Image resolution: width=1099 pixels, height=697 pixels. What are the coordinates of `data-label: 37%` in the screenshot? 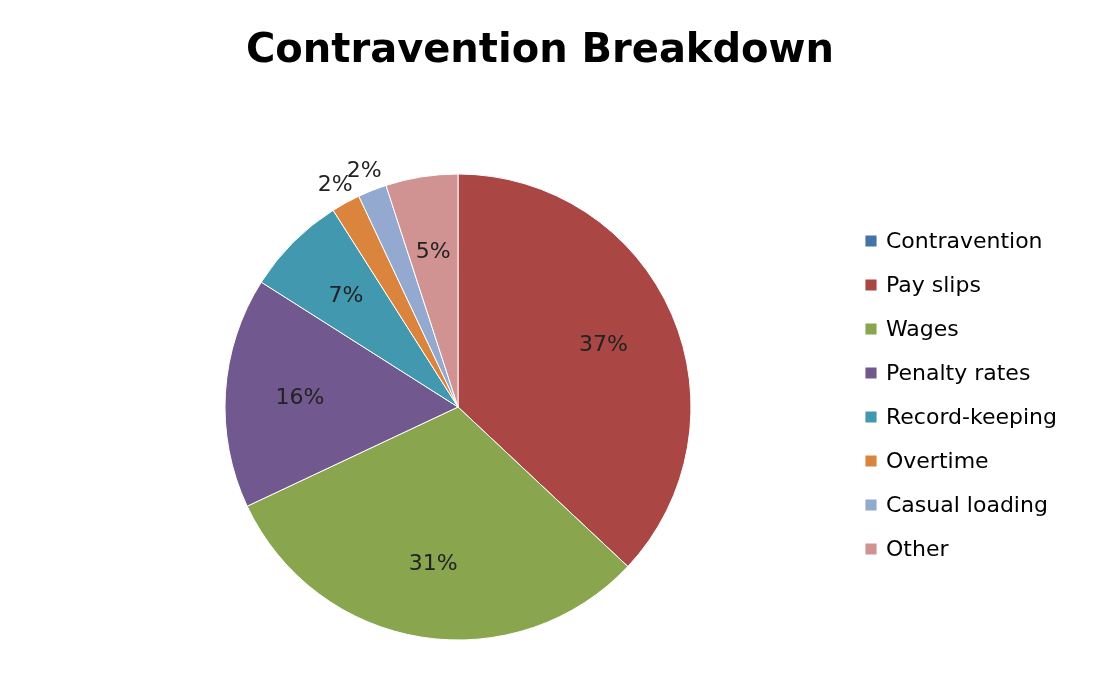 It's located at (603, 344).